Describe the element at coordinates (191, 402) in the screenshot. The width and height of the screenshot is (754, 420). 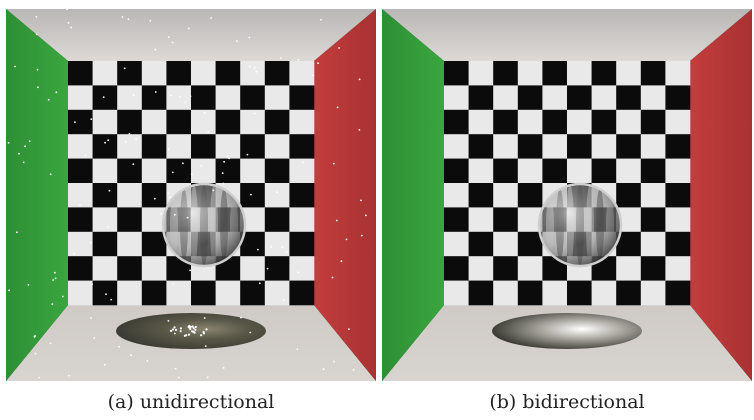
I see `caption-unidirectional: (a) unidirectional` at that location.